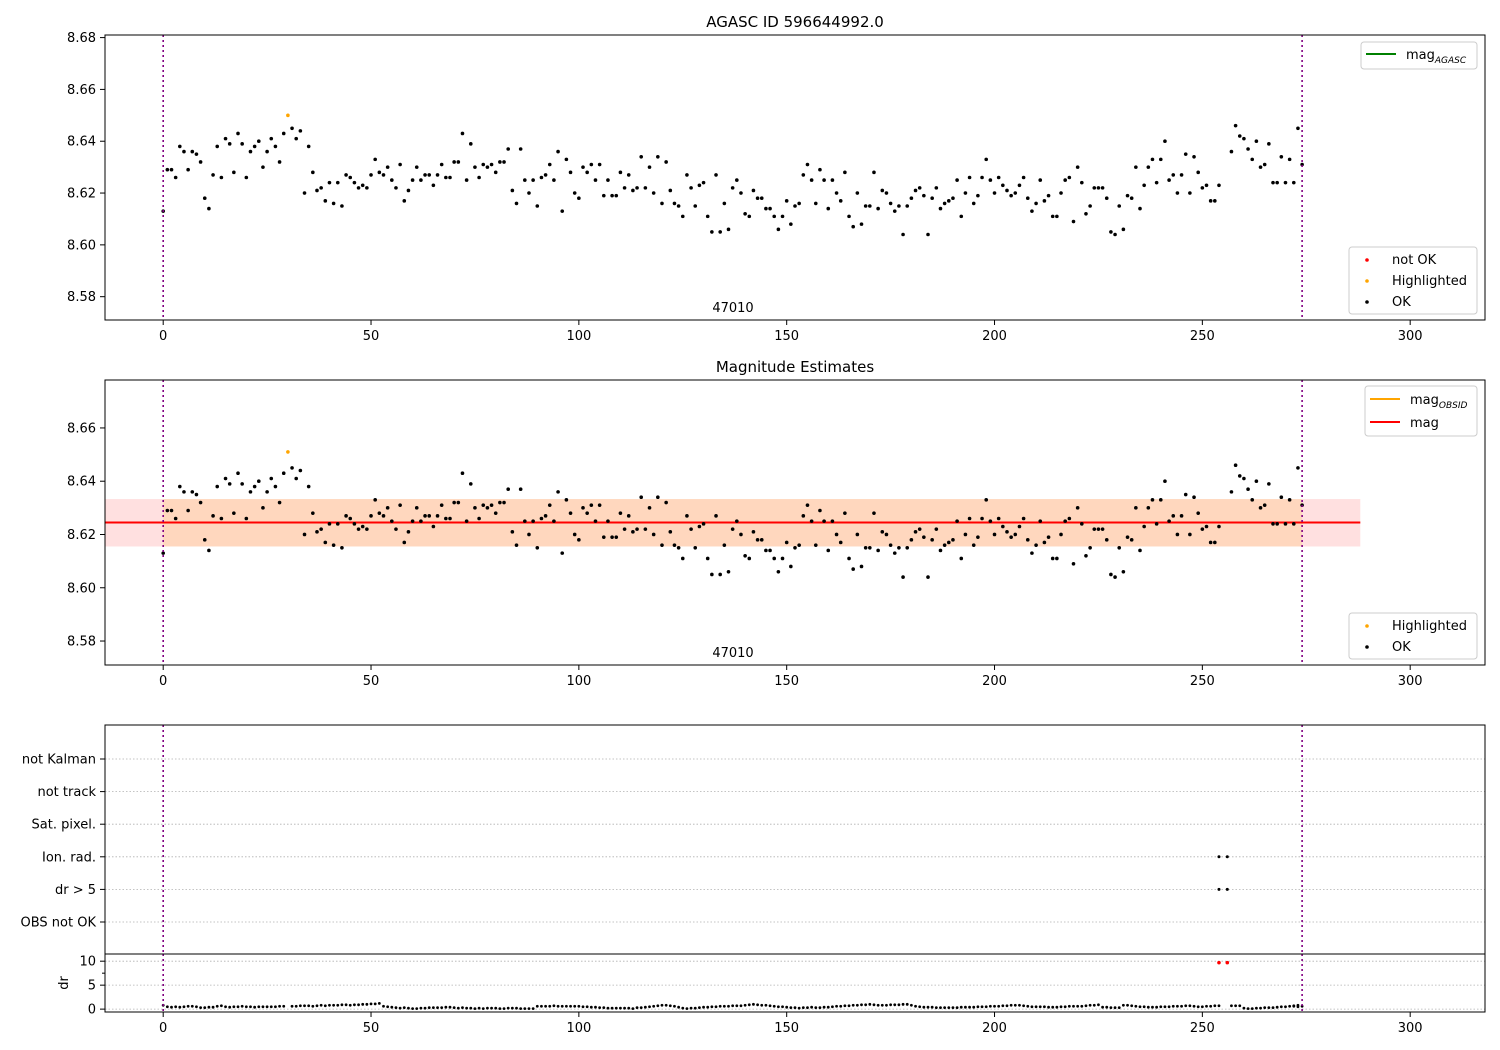 The width and height of the screenshot is (1500, 1050). What do you see at coordinates (371, 1028) in the screenshot?
I see `dr-xtick-label: 50` at bounding box center [371, 1028].